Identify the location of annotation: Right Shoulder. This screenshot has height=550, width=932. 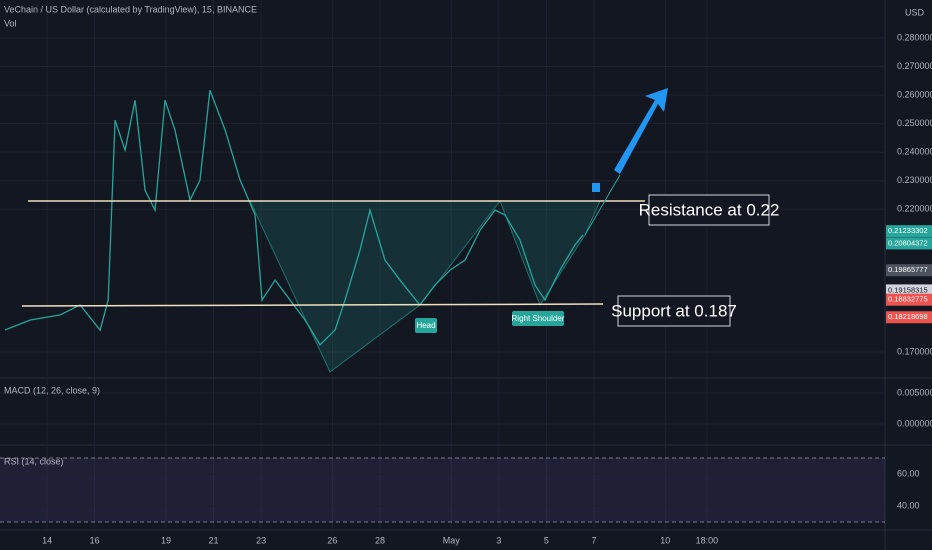
(538, 318).